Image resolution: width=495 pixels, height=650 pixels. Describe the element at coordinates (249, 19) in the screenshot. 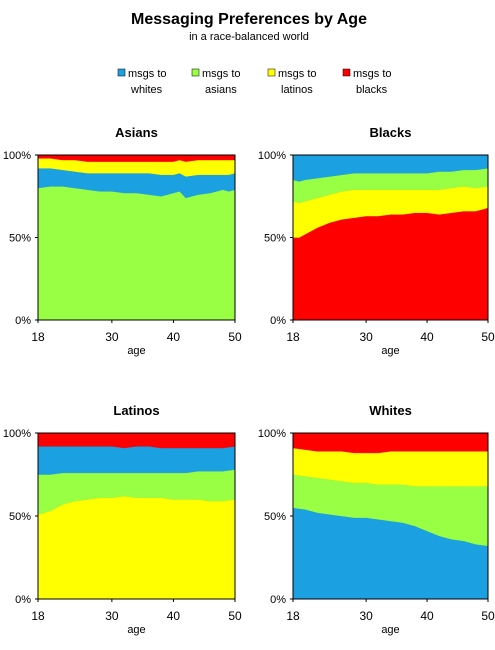

I see `chart-title: Messaging Preferences by Age` at that location.